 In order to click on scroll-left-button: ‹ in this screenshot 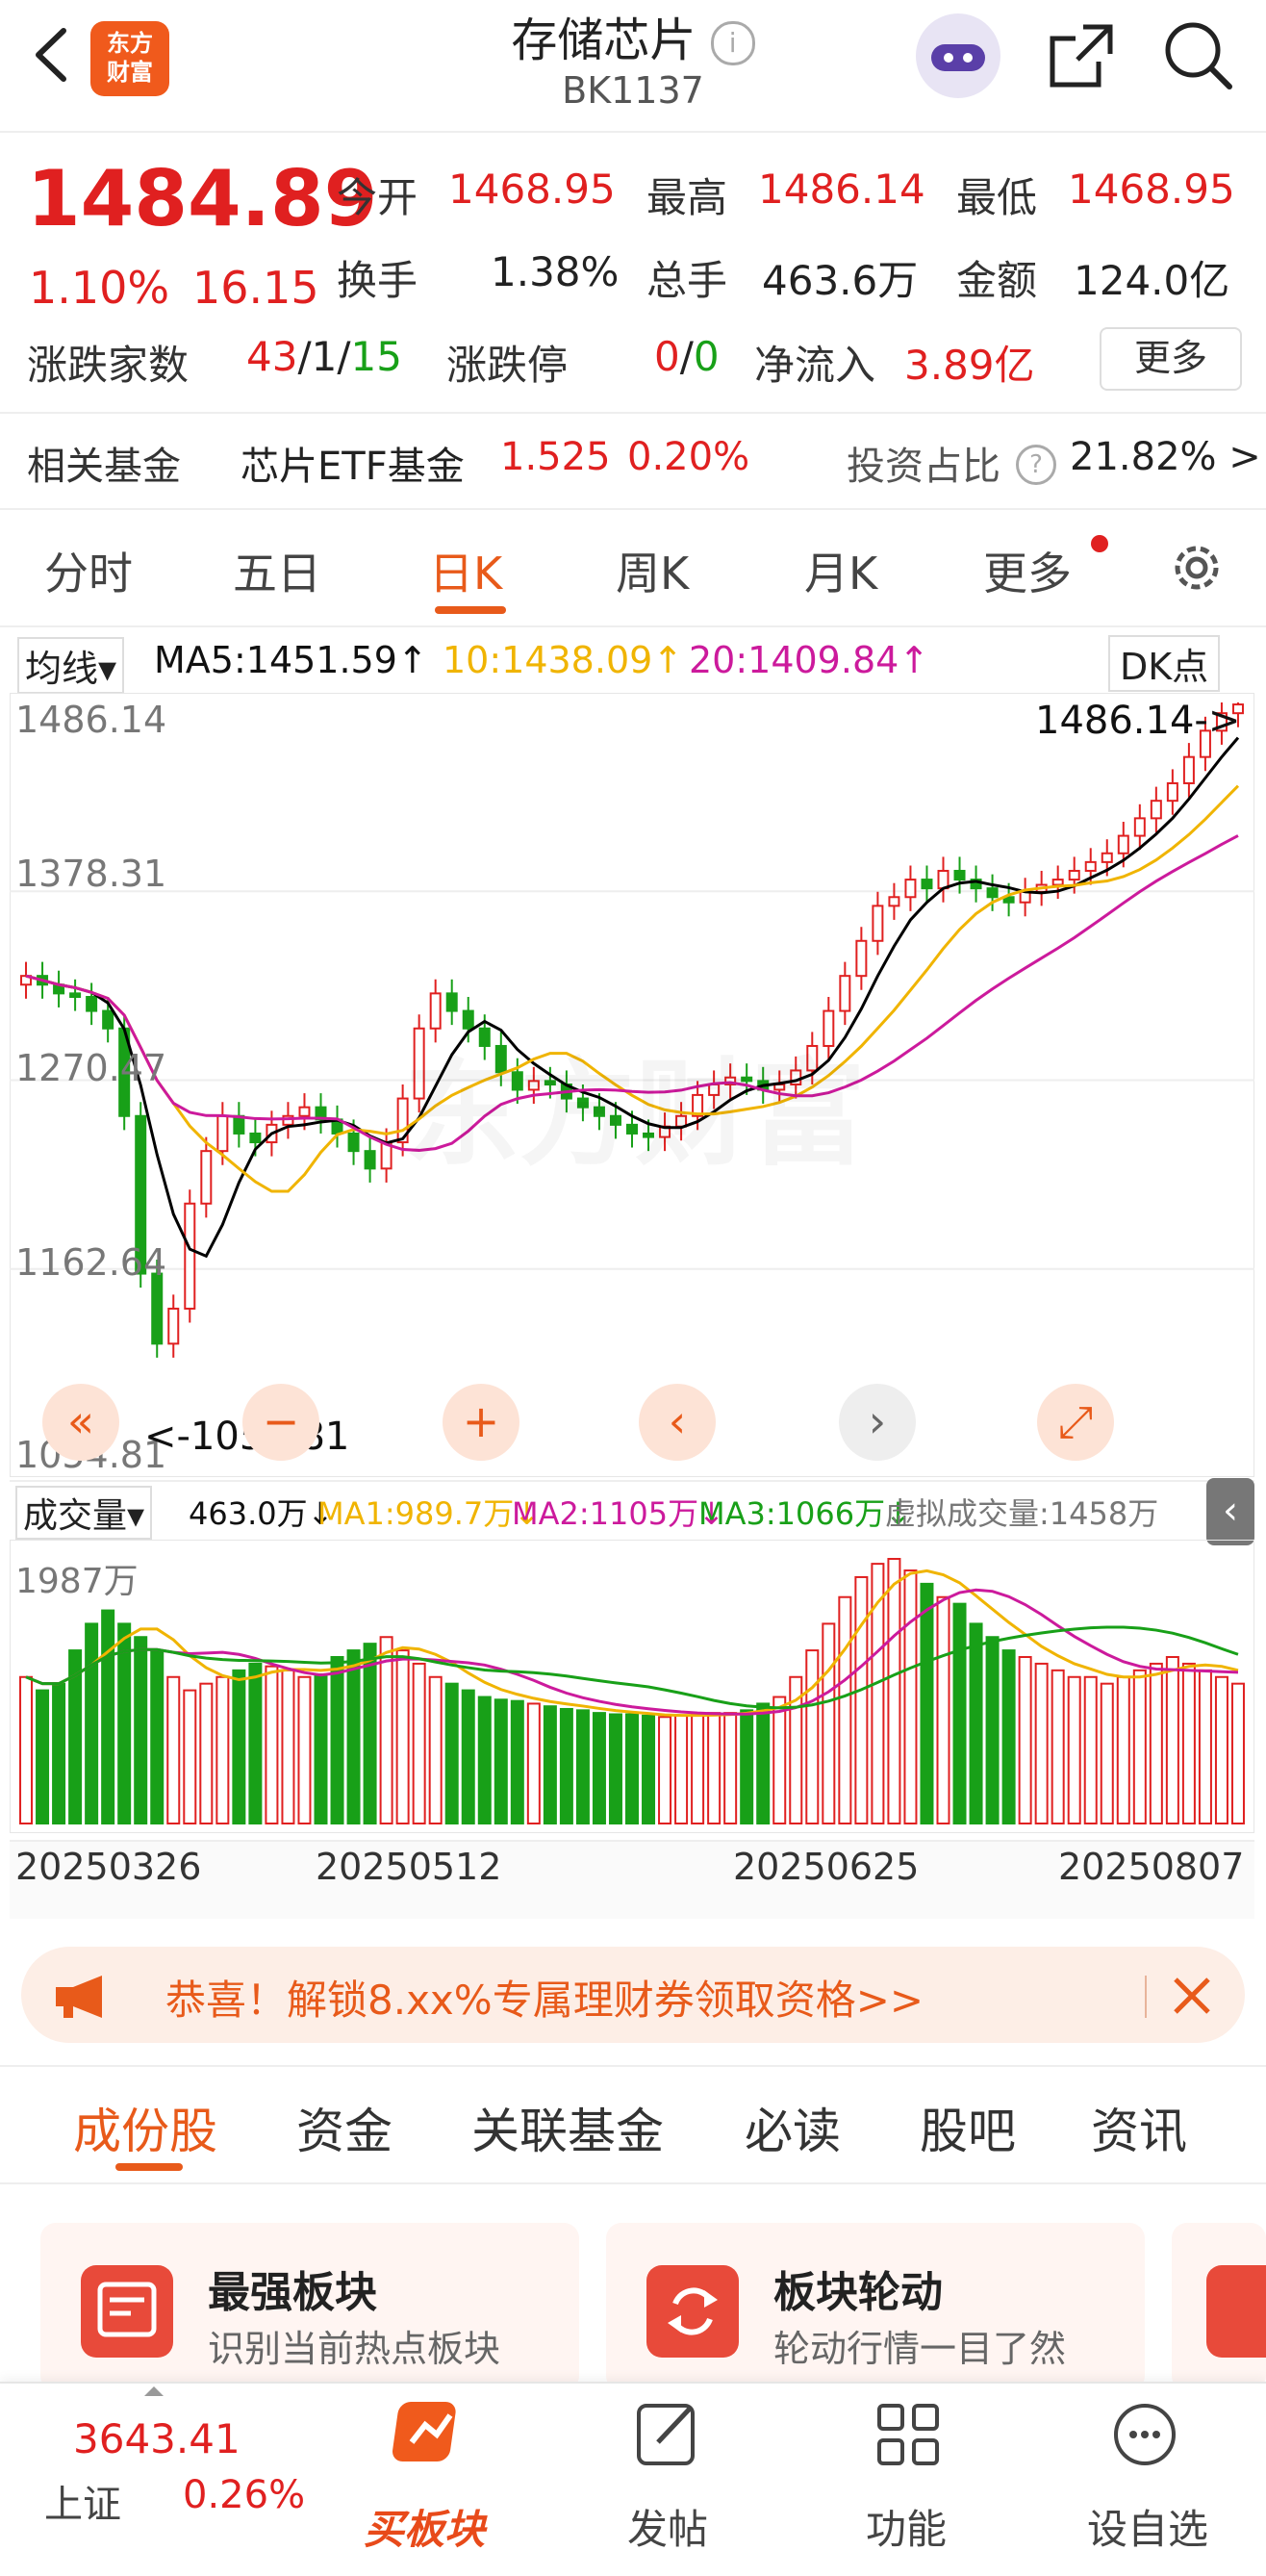, I will do `click(677, 1422)`.